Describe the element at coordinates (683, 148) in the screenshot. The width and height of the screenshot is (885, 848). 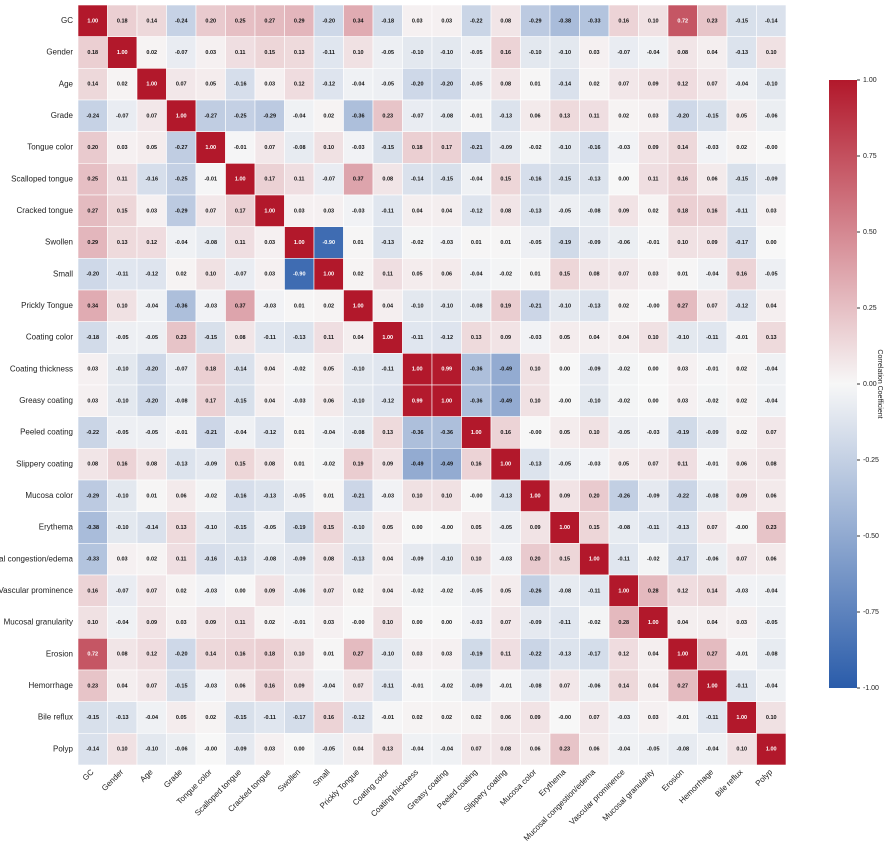
I see `cell-label: 0.14` at that location.